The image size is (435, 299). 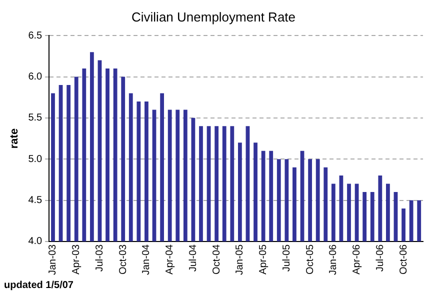 I want to click on x-tick-label: Apr-04, so click(x=170, y=259).